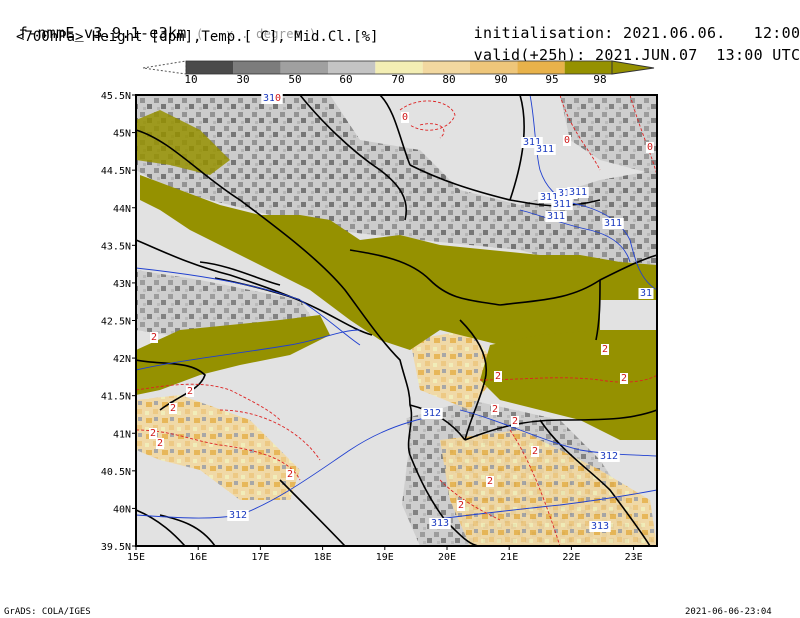  What do you see at coordinates (346, 79) in the screenshot?
I see `legend-label: 60` at bounding box center [346, 79].